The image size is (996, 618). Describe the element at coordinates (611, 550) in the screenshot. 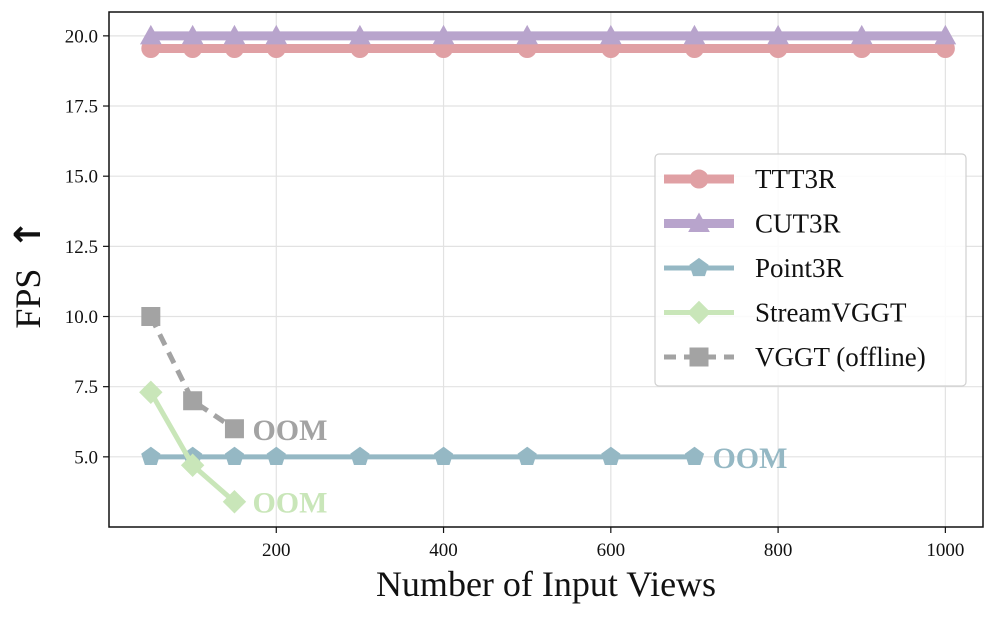

I see `x-tick-label: 600` at that location.